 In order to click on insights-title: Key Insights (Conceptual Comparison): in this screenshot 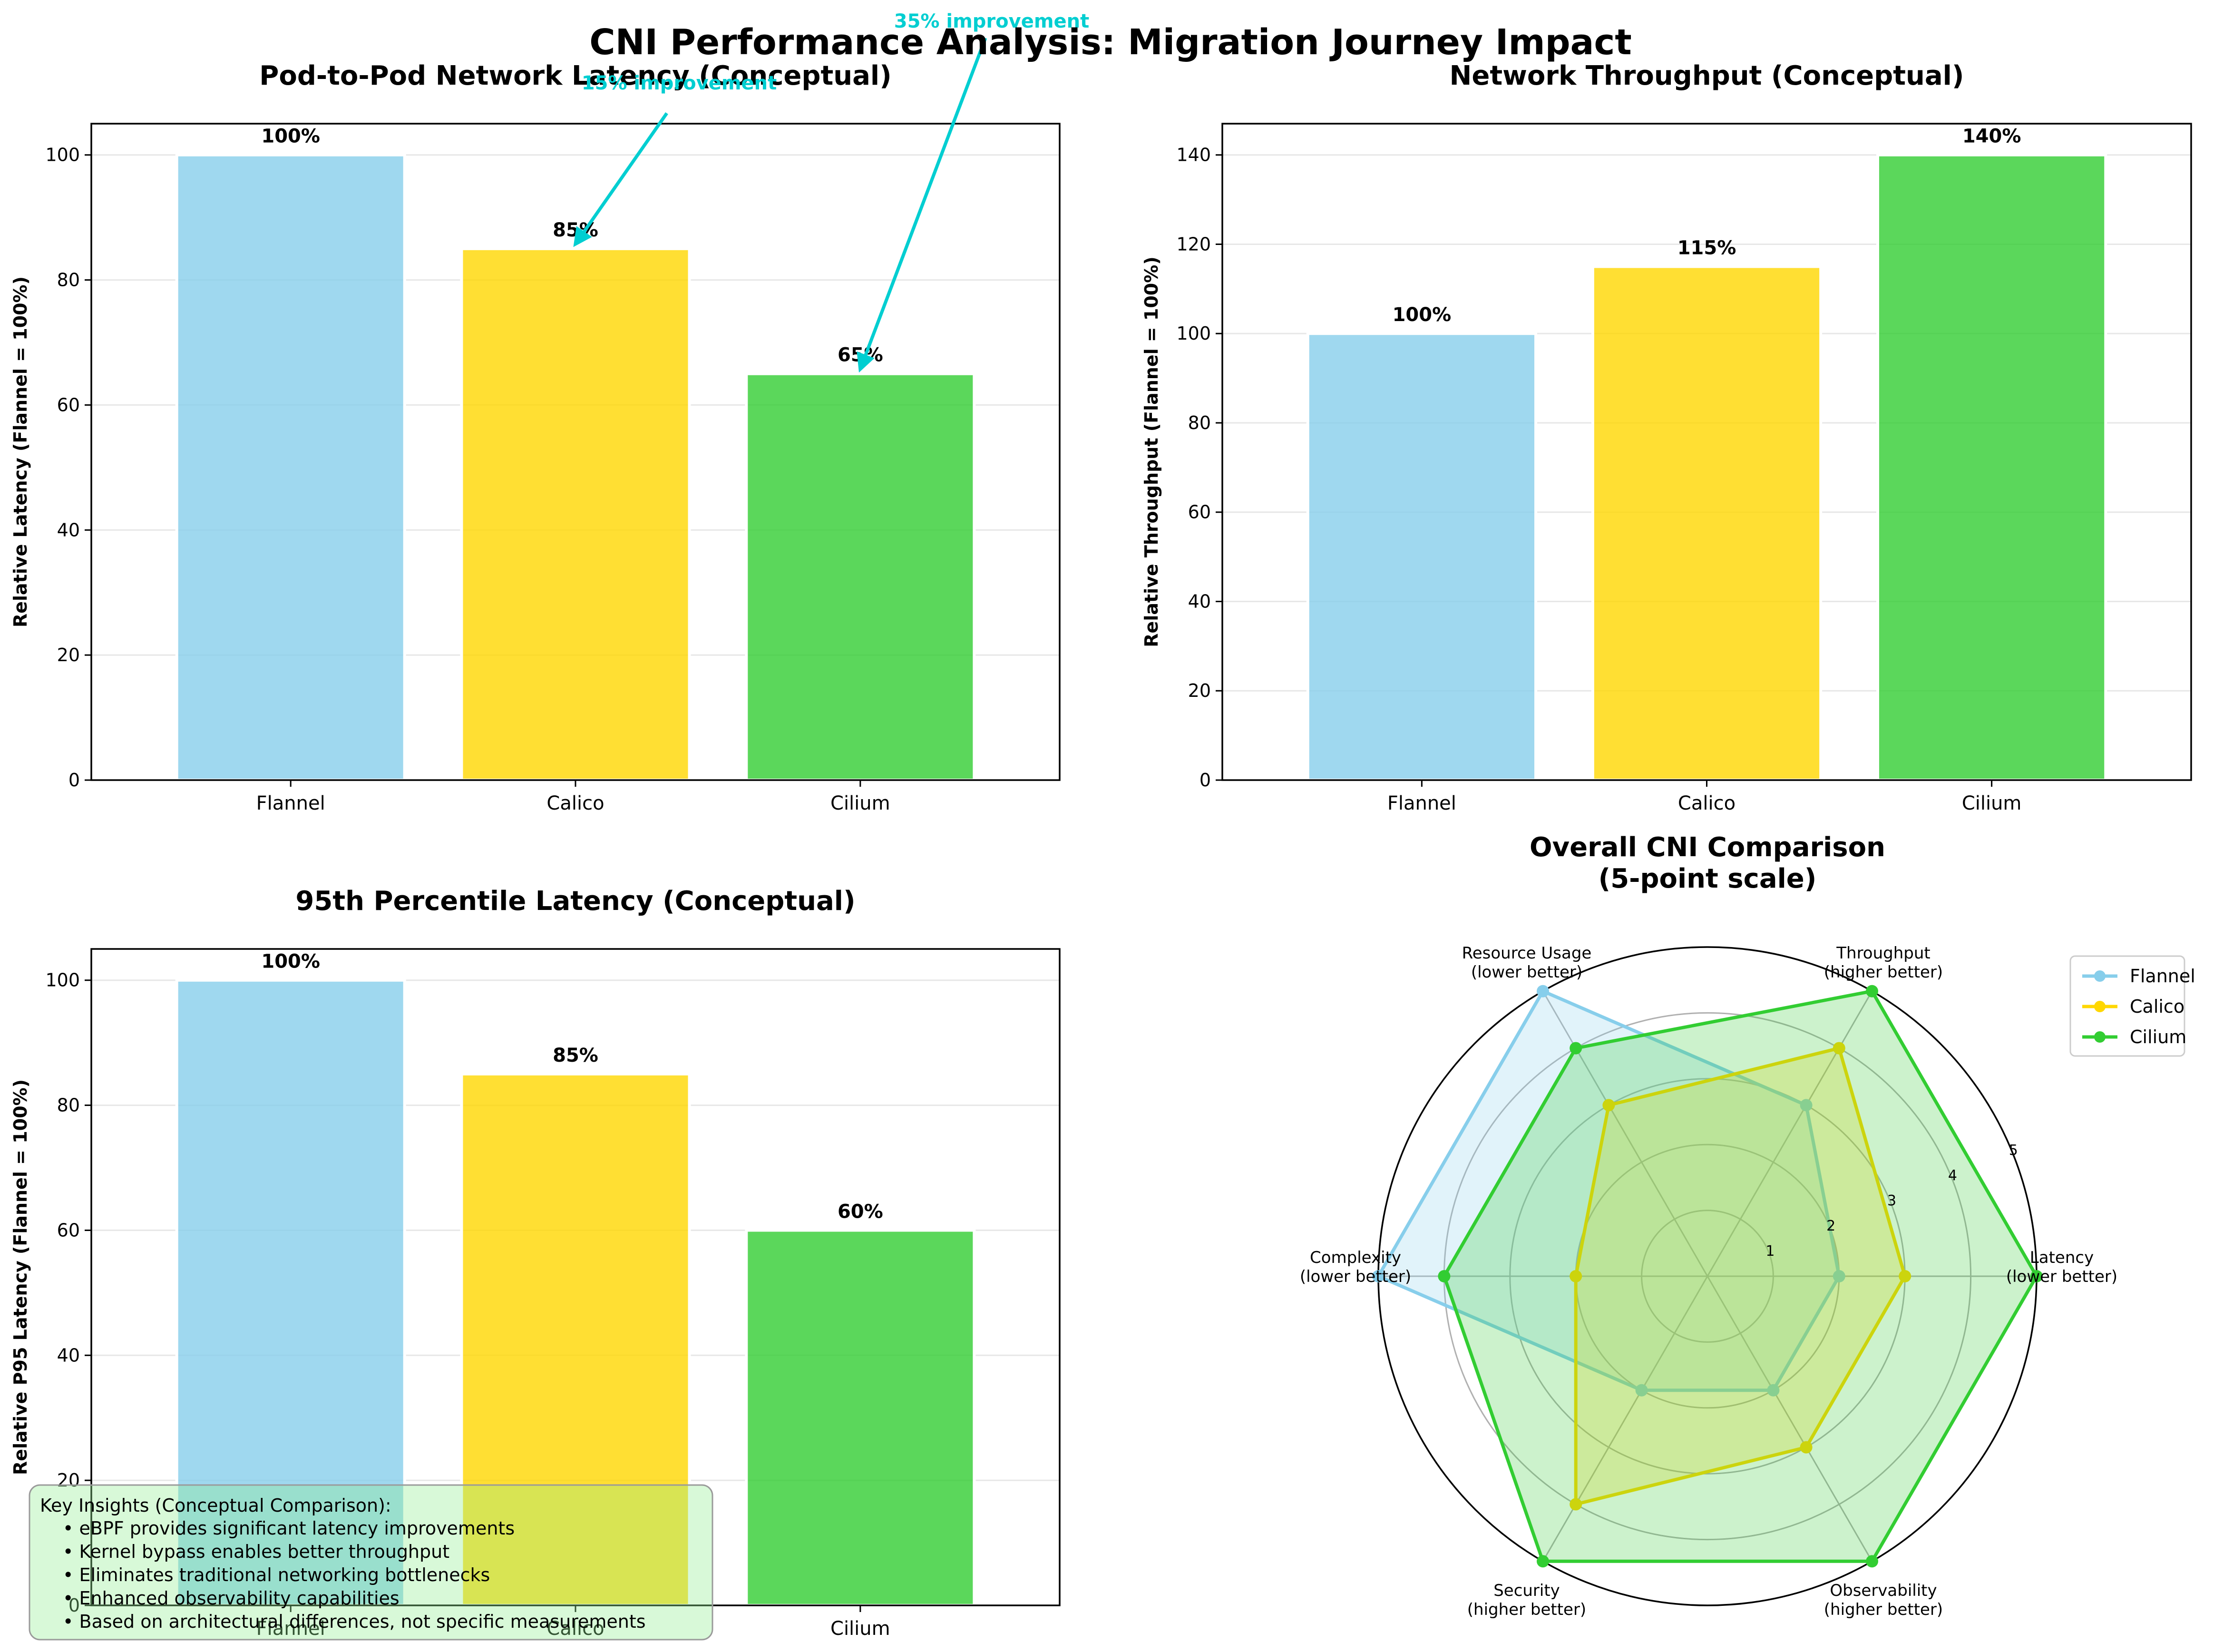, I will do `click(215, 1505)`.